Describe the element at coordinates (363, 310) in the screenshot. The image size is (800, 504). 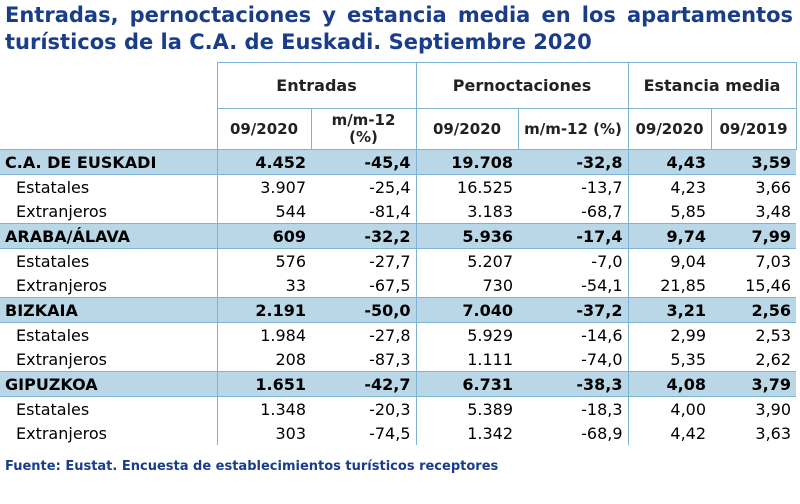
I see `cell-value: -50,0` at that location.